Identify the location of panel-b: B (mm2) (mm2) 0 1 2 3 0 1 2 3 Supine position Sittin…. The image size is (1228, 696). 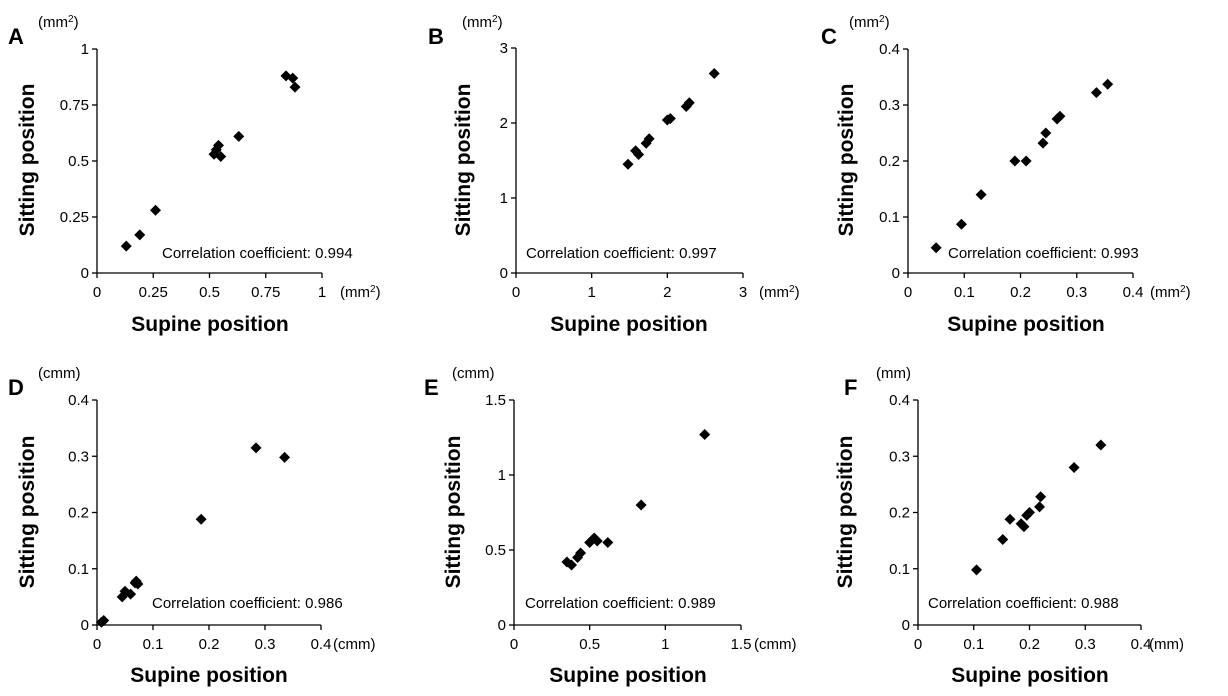
(614, 175).